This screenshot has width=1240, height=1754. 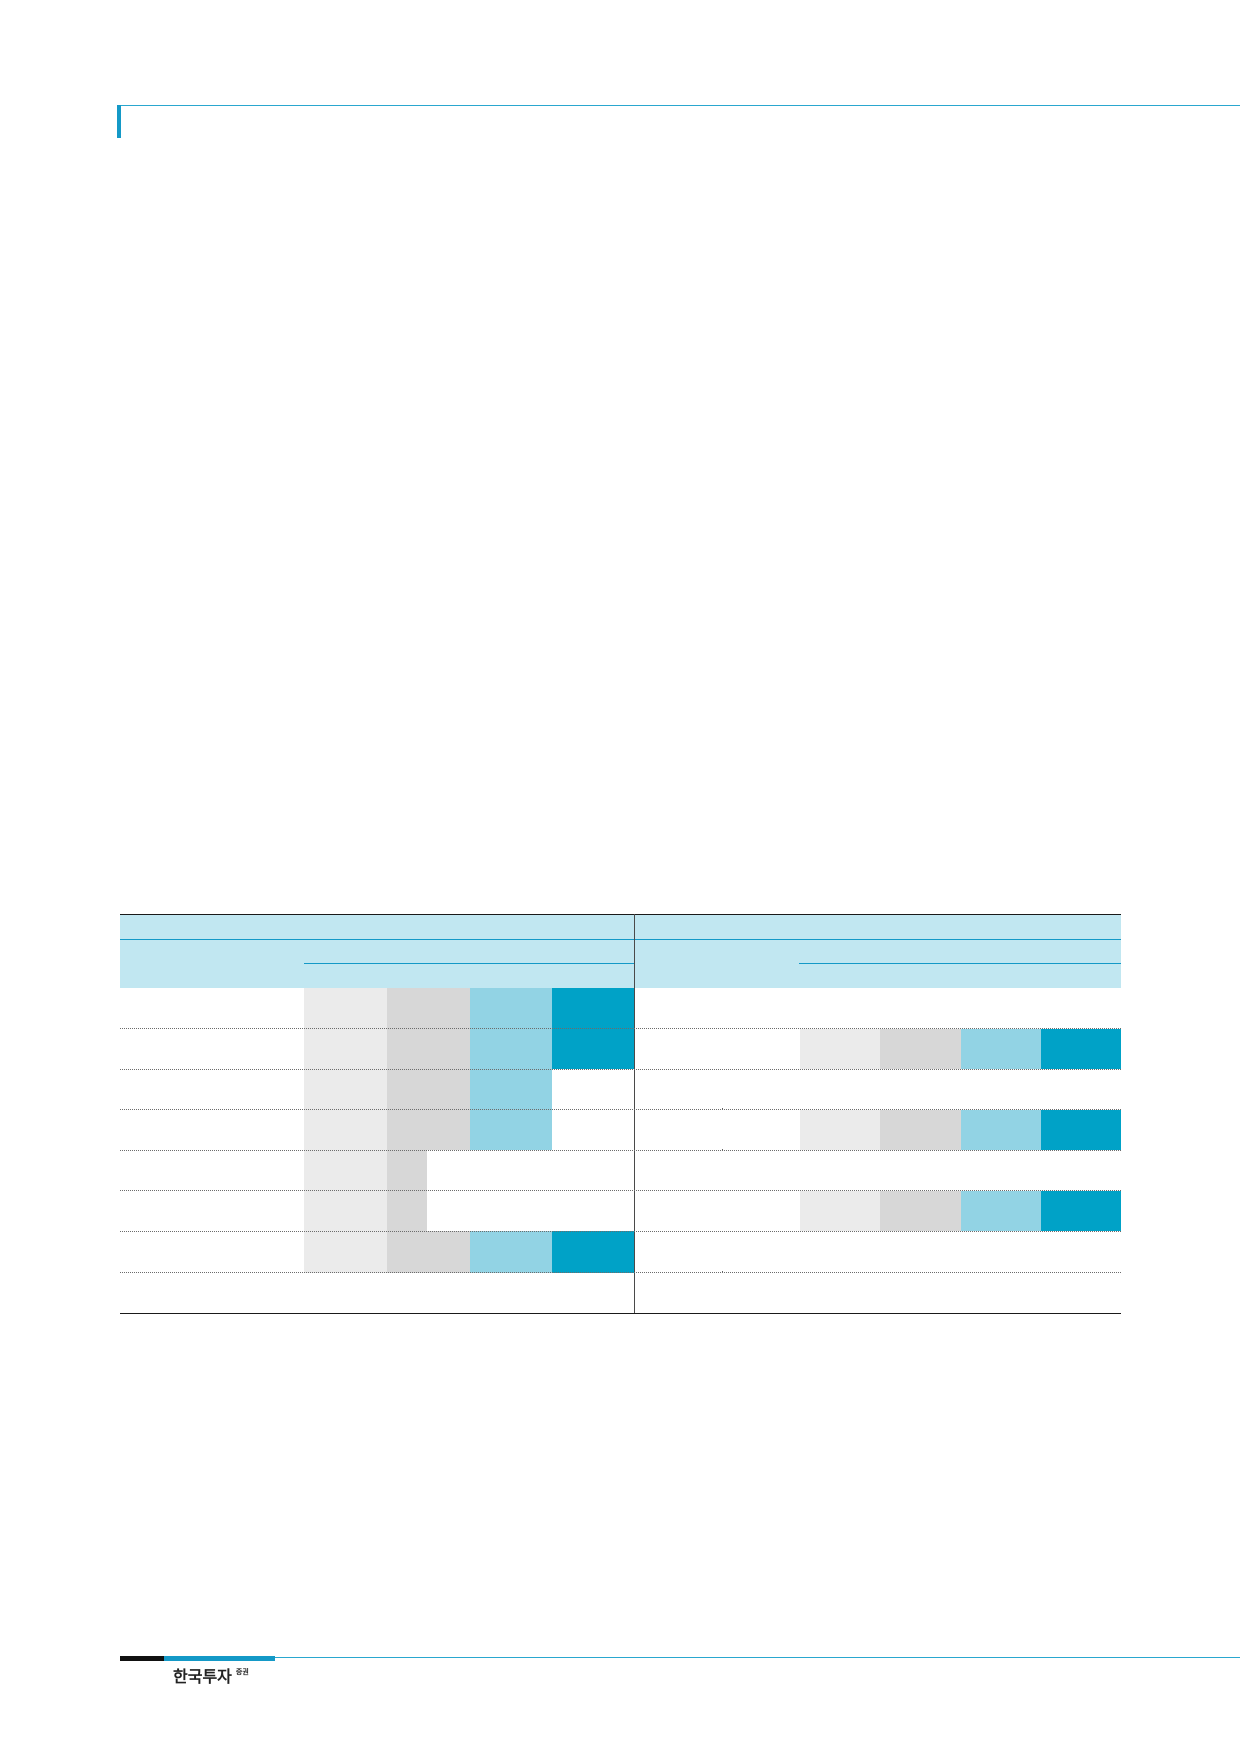 I want to click on left-subheader-divider, so click(x=469, y=963).